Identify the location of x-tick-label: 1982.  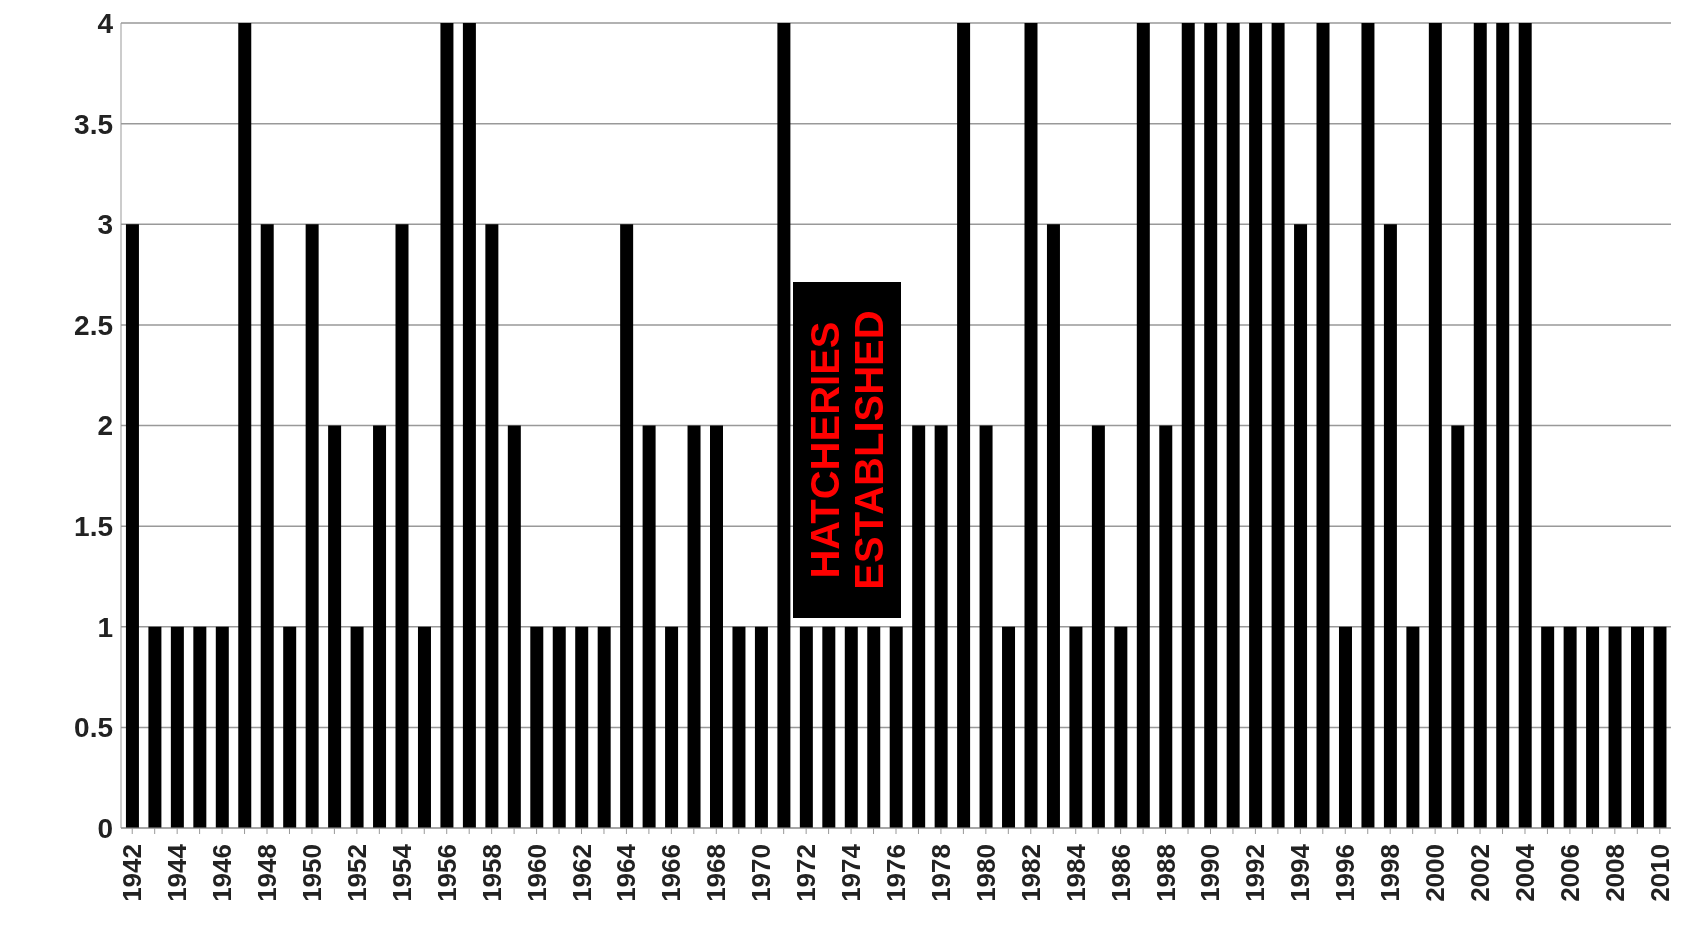
(1030, 873).